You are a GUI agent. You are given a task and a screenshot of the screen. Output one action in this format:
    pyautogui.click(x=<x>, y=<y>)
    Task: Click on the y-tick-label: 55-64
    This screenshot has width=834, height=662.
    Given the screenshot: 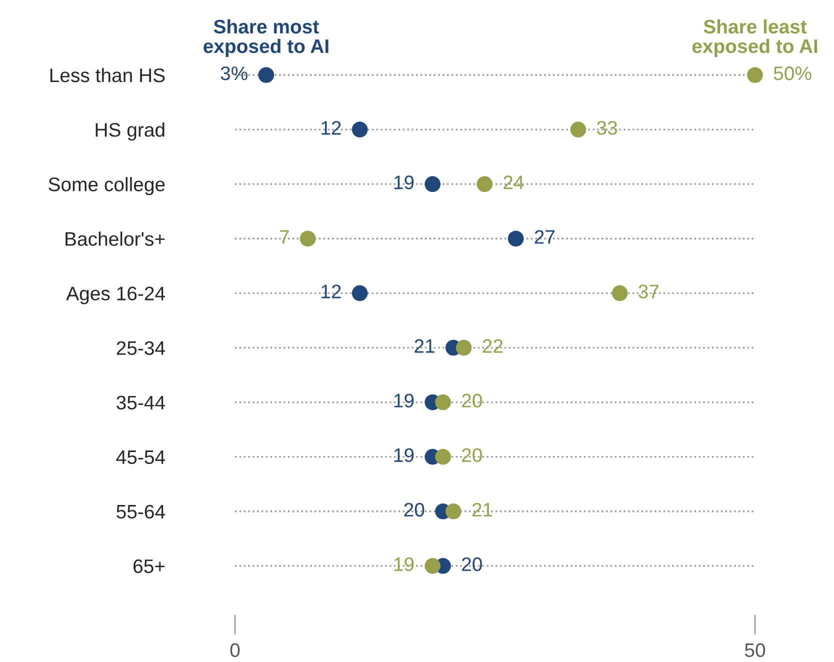 What is the action you would take?
    pyautogui.click(x=140, y=511)
    